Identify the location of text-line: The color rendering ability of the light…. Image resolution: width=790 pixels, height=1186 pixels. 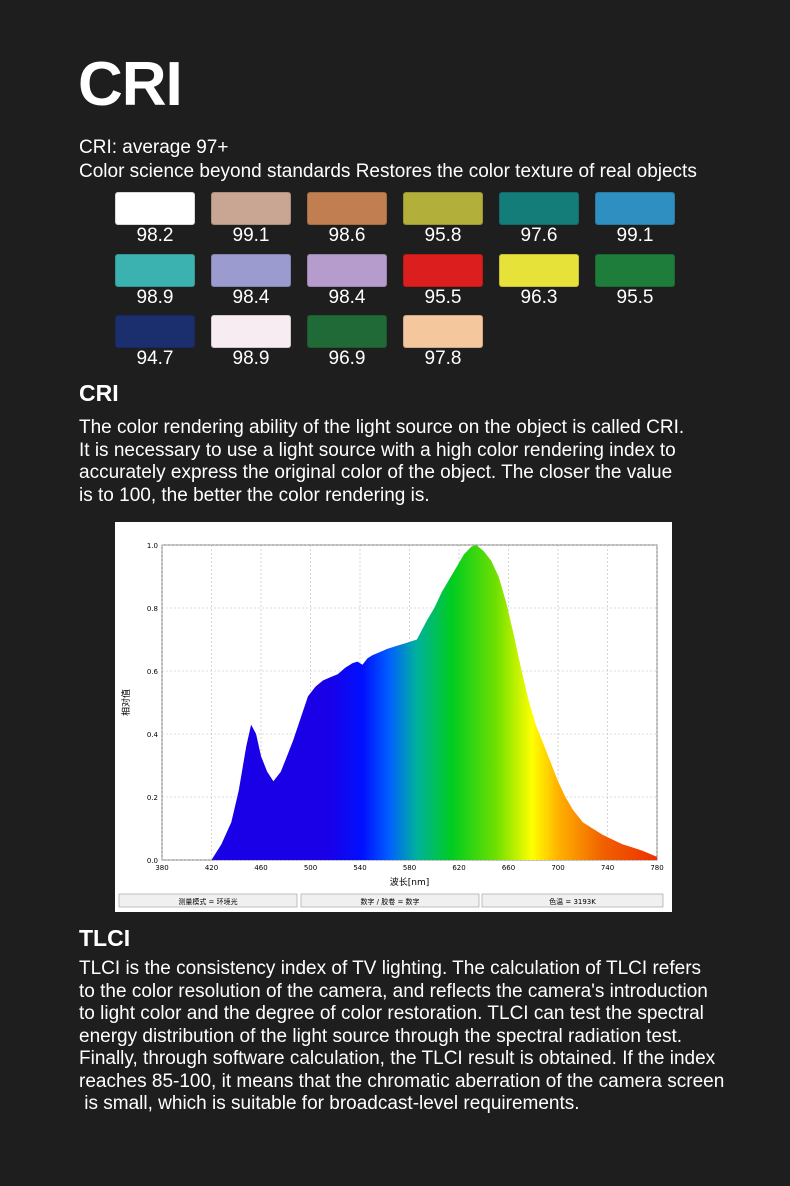
(382, 427).